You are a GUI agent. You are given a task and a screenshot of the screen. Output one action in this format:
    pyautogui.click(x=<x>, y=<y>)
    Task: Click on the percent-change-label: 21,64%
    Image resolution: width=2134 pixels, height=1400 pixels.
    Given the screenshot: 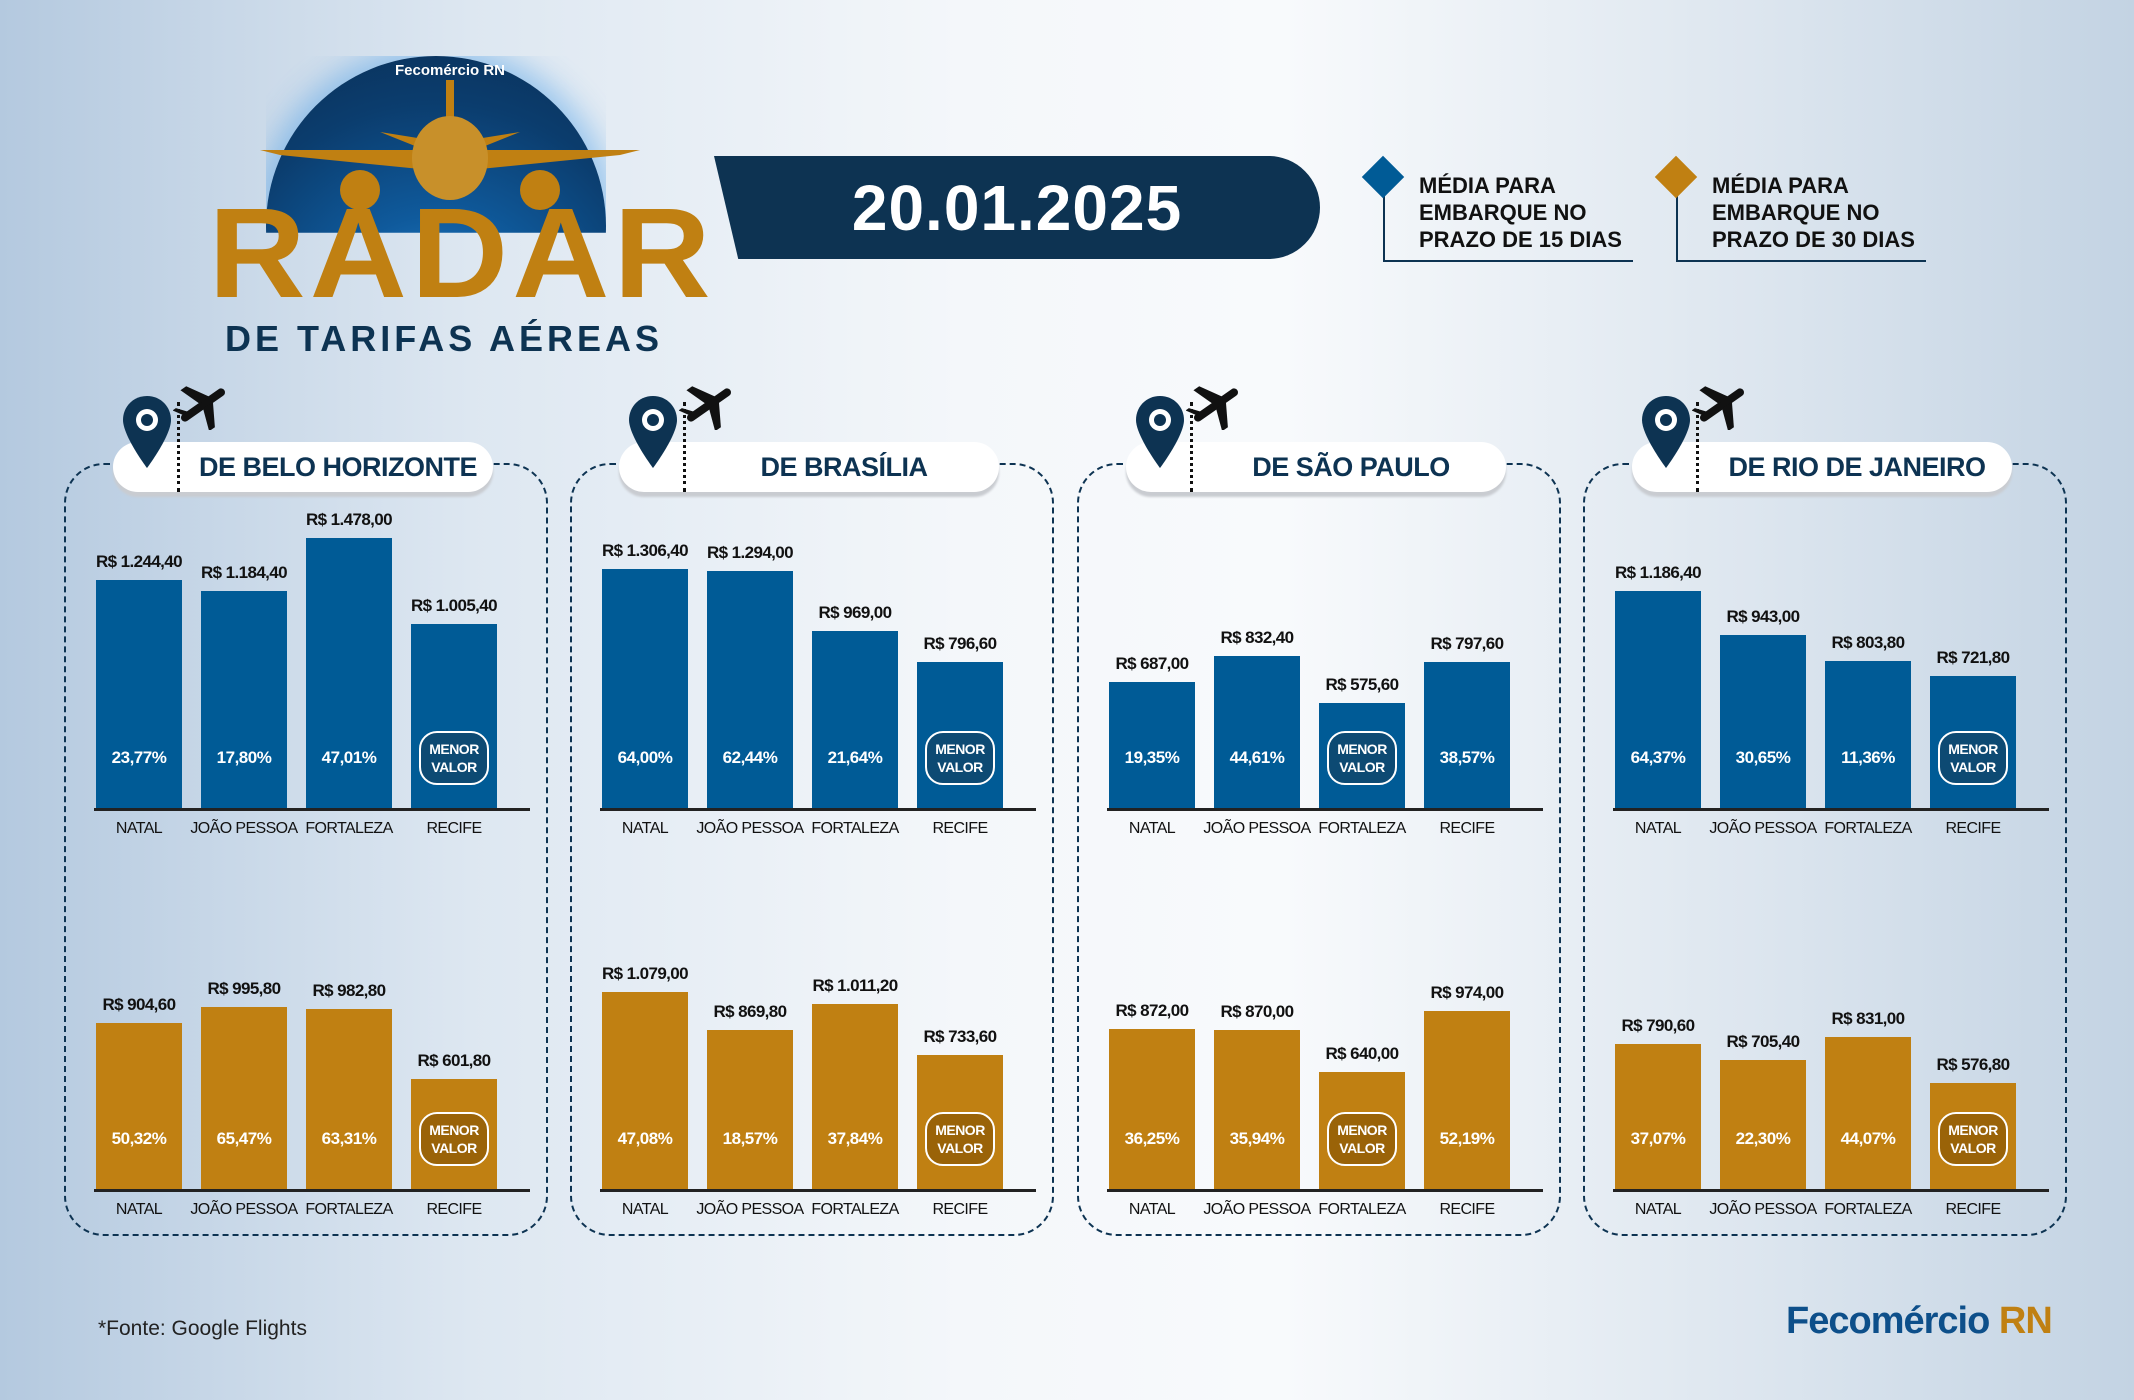 What is the action you would take?
    pyautogui.click(x=855, y=757)
    